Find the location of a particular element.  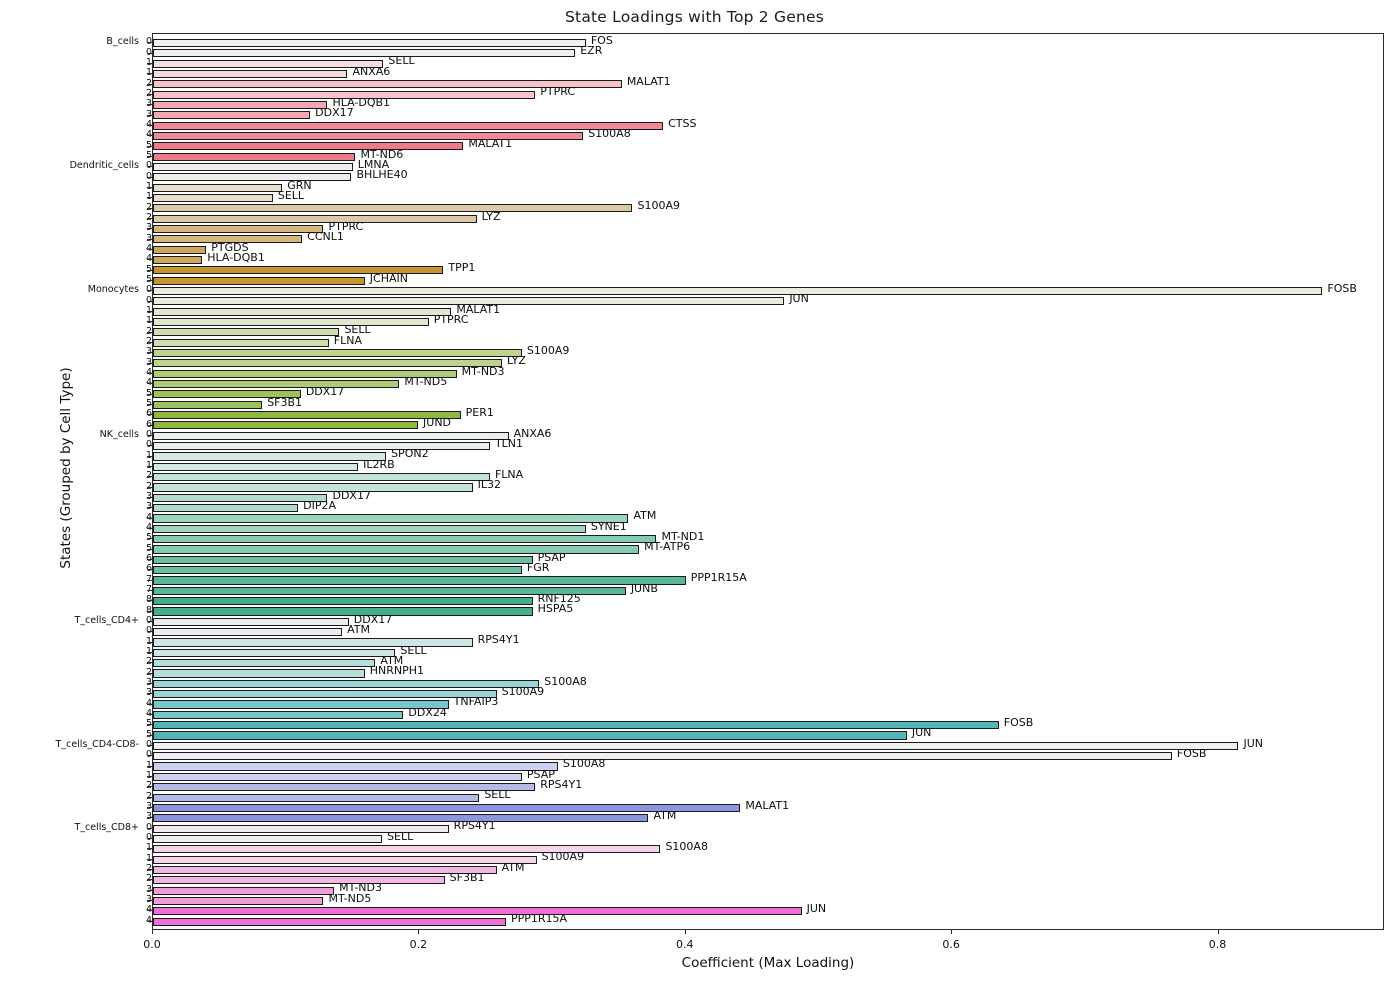

bar-gene-label: MT-ND3 is located at coordinates (483, 371).